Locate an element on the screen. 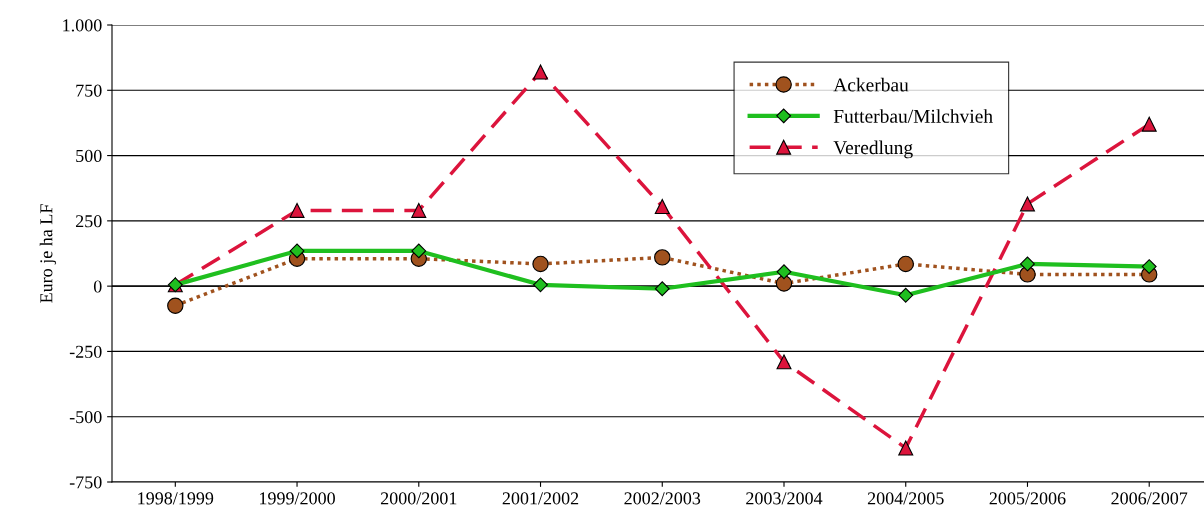  legend-label: Futterbau/Milchvieh is located at coordinates (913, 116).